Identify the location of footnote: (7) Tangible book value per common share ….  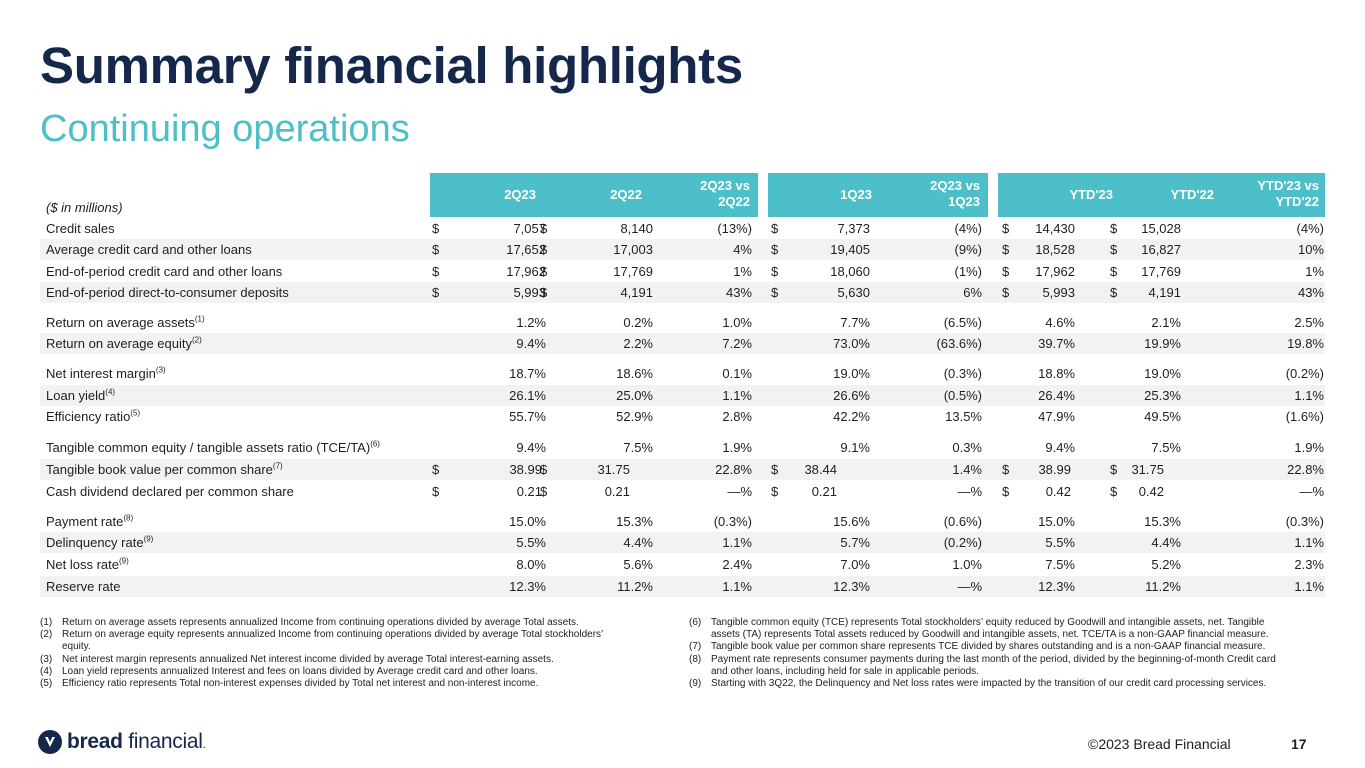
(977, 647).